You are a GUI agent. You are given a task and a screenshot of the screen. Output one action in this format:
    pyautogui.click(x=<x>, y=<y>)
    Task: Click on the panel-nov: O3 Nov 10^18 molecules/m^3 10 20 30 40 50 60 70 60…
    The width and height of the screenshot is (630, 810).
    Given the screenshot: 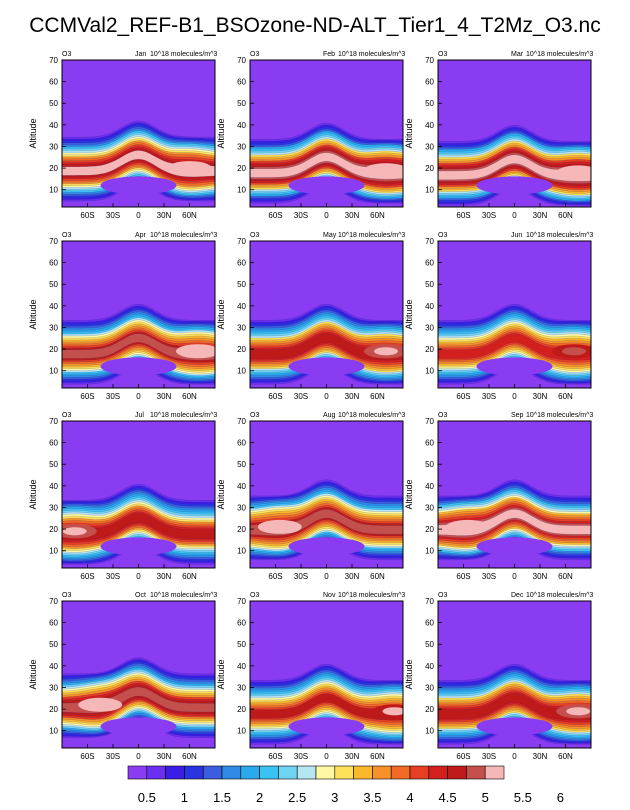 What is the action you would take?
    pyautogui.click(x=310, y=676)
    